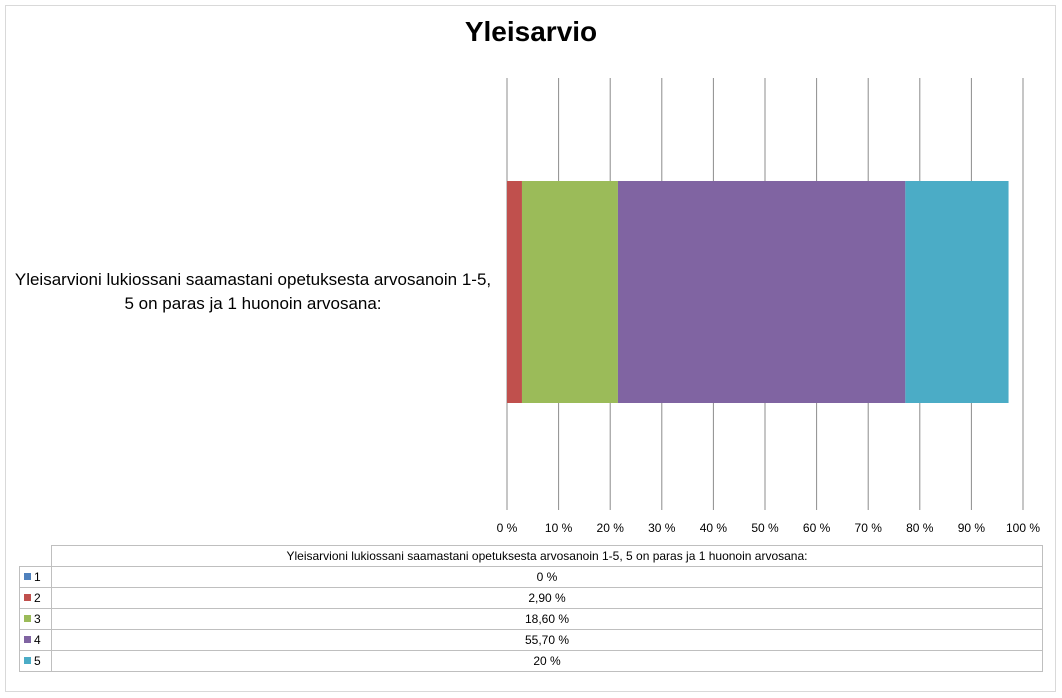 The height and width of the screenshot is (698, 1062). I want to click on legend-key-5: 5, so click(35, 661).